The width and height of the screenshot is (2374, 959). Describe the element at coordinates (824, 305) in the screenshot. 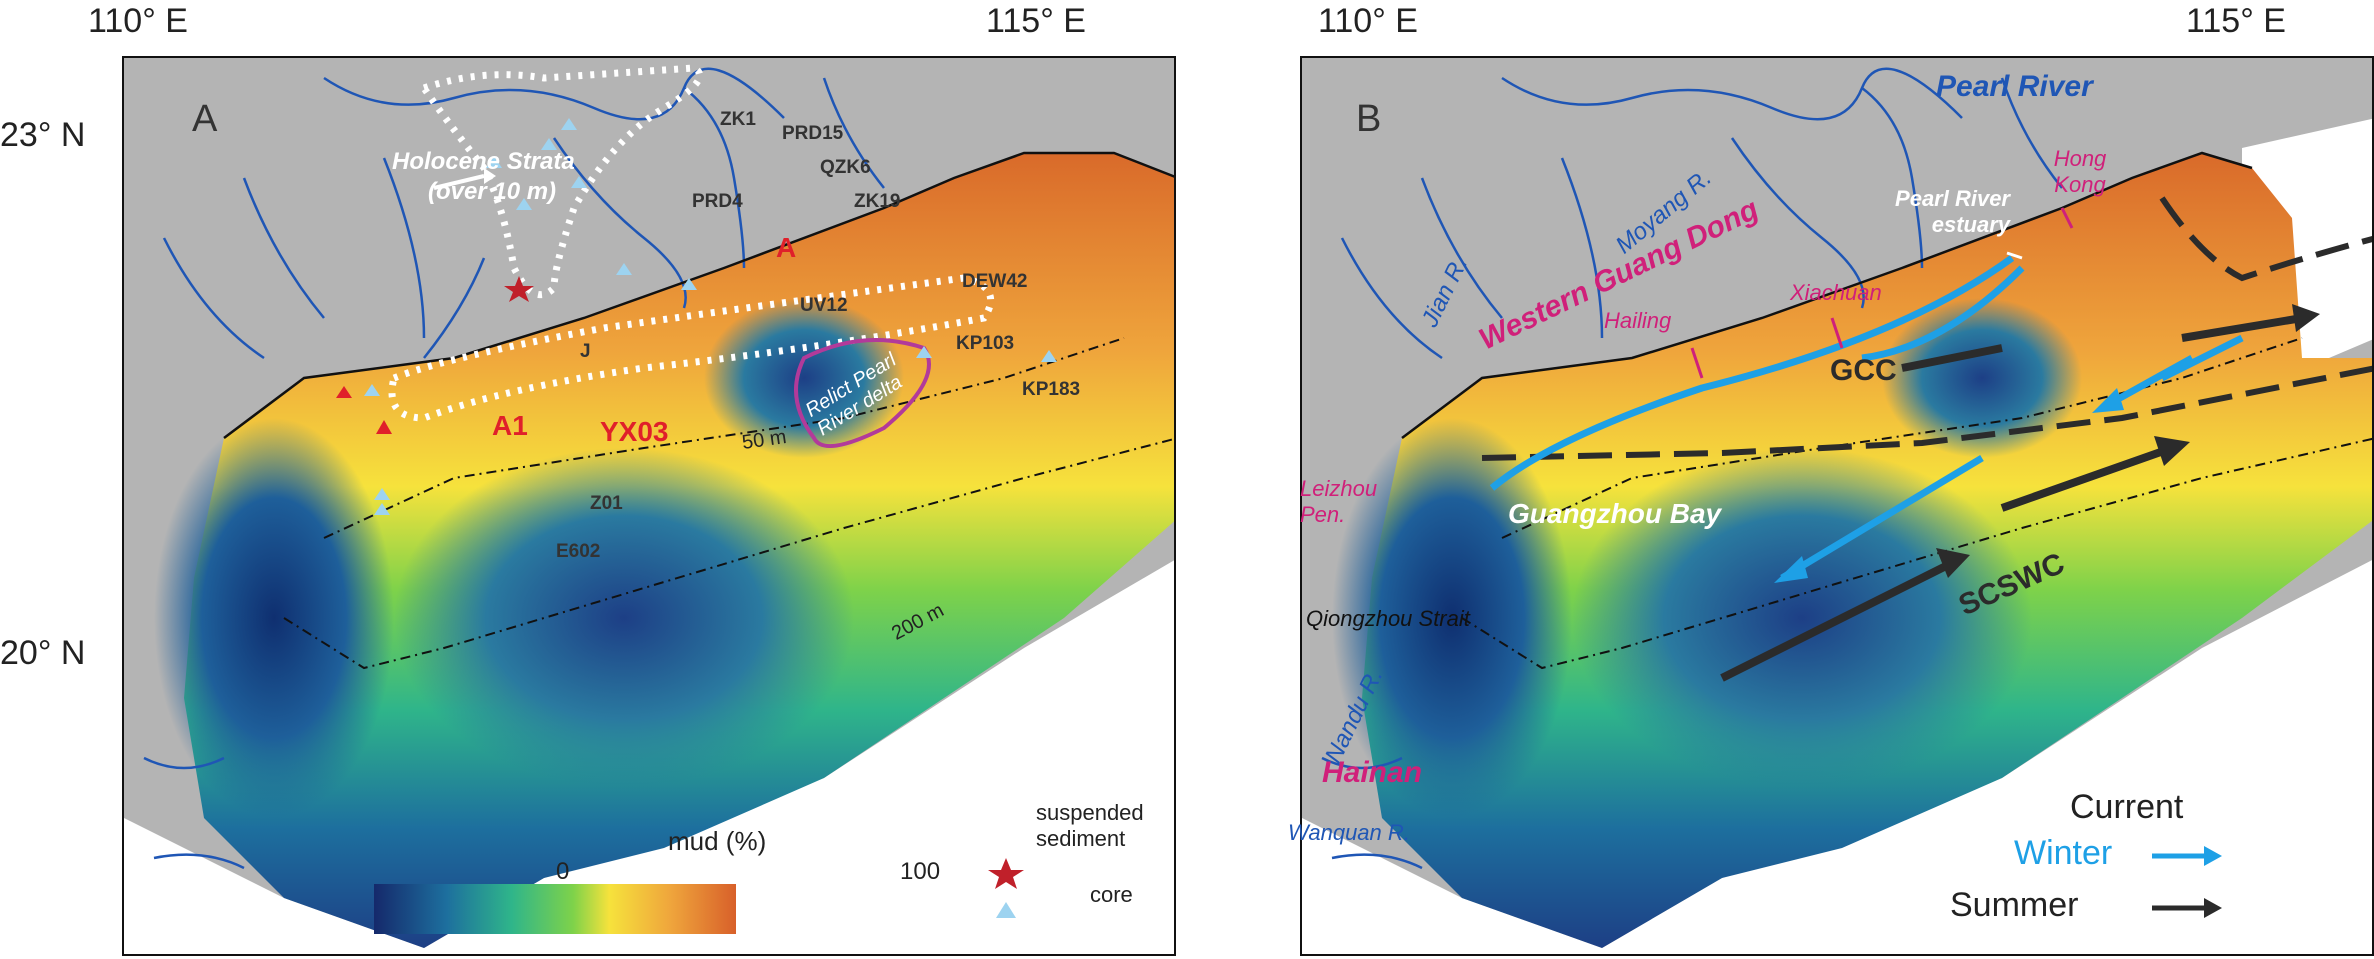

I see `a-site-uv12: UV12` at that location.